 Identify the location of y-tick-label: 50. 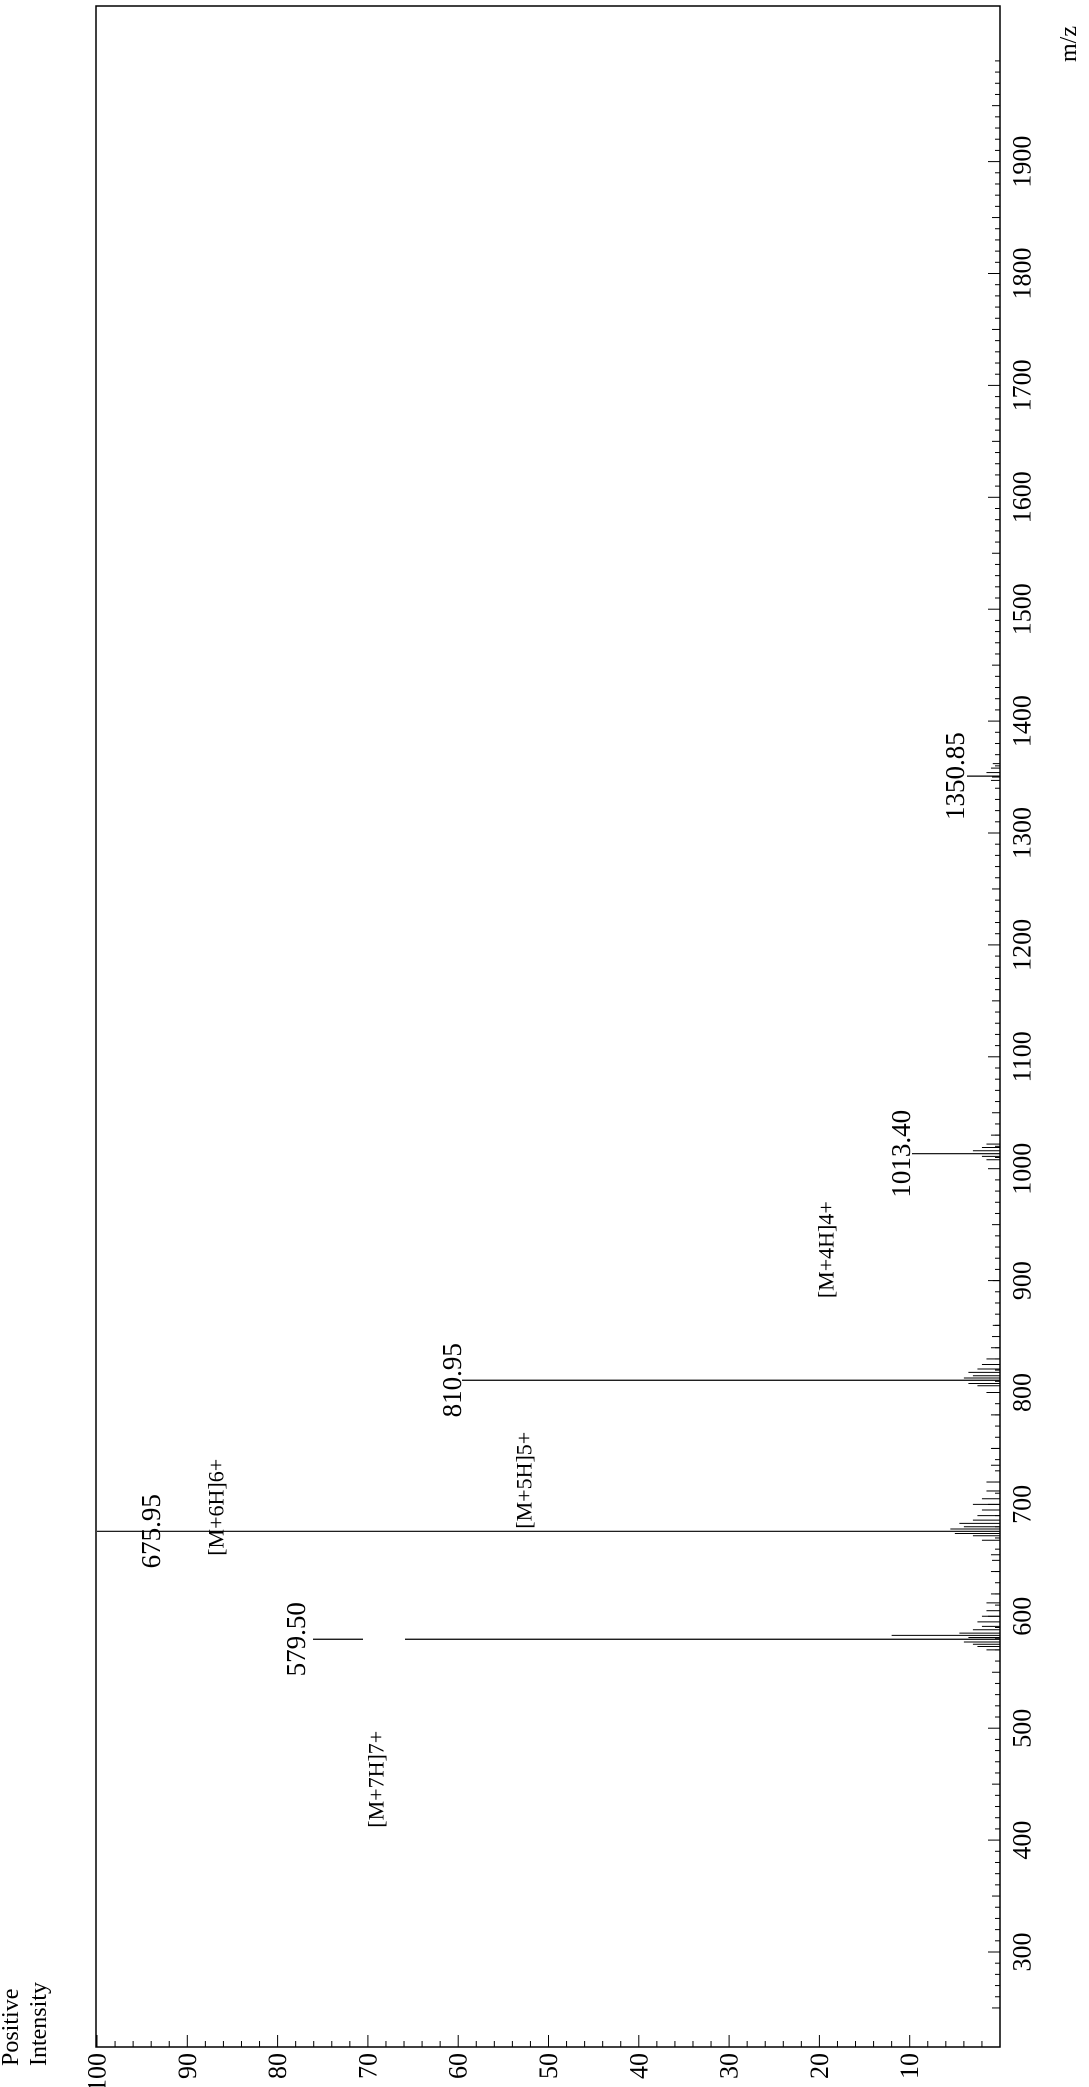
(548, 2066).